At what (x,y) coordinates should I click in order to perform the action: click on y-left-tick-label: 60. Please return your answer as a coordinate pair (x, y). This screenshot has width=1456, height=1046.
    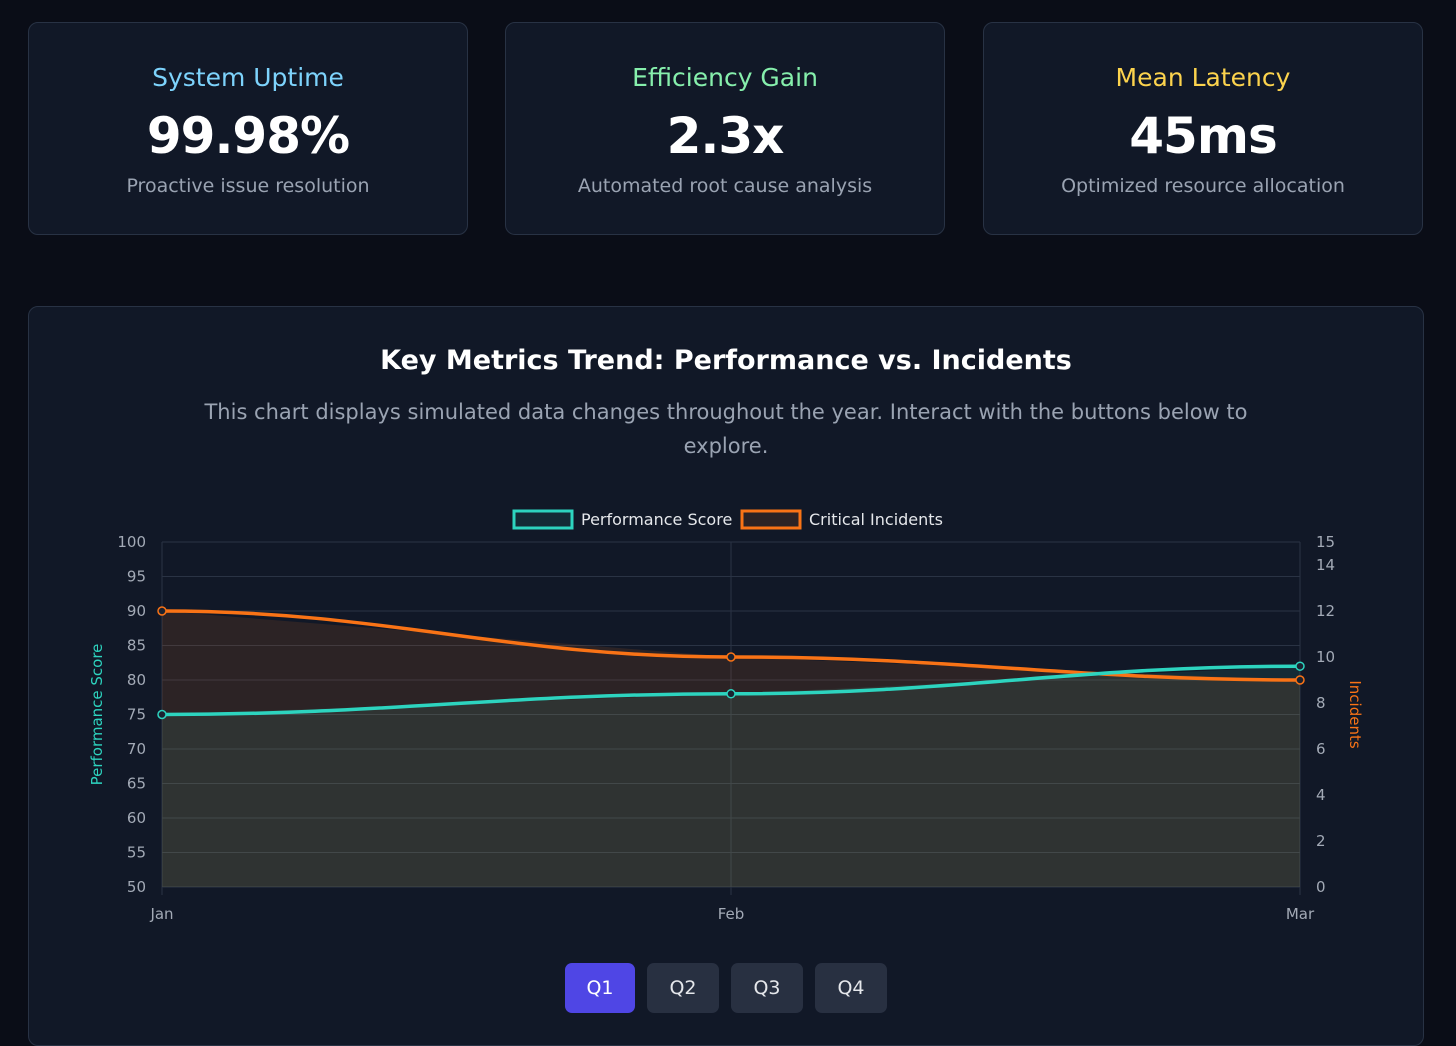
    Looking at the image, I should click on (136, 818).